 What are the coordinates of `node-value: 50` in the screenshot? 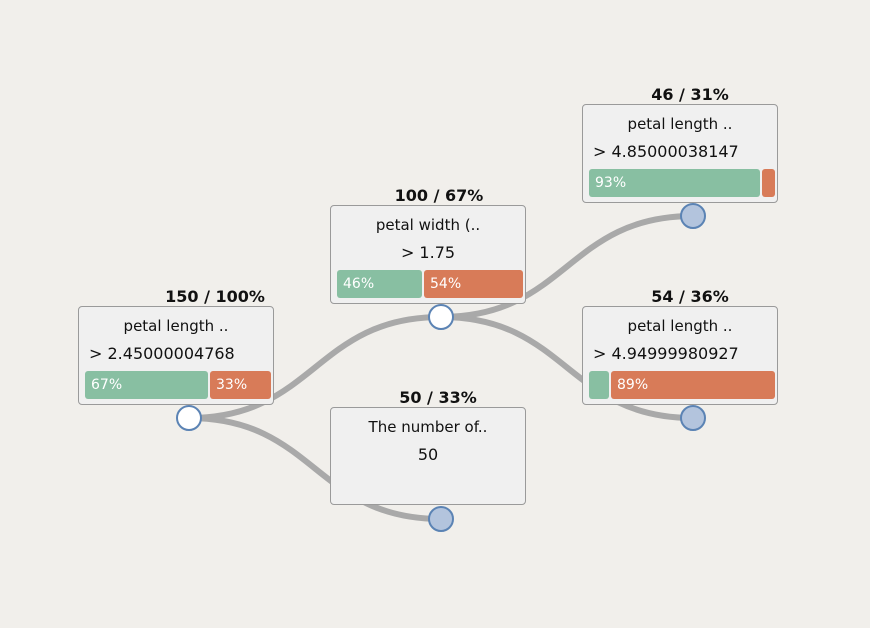 It's located at (428, 454).